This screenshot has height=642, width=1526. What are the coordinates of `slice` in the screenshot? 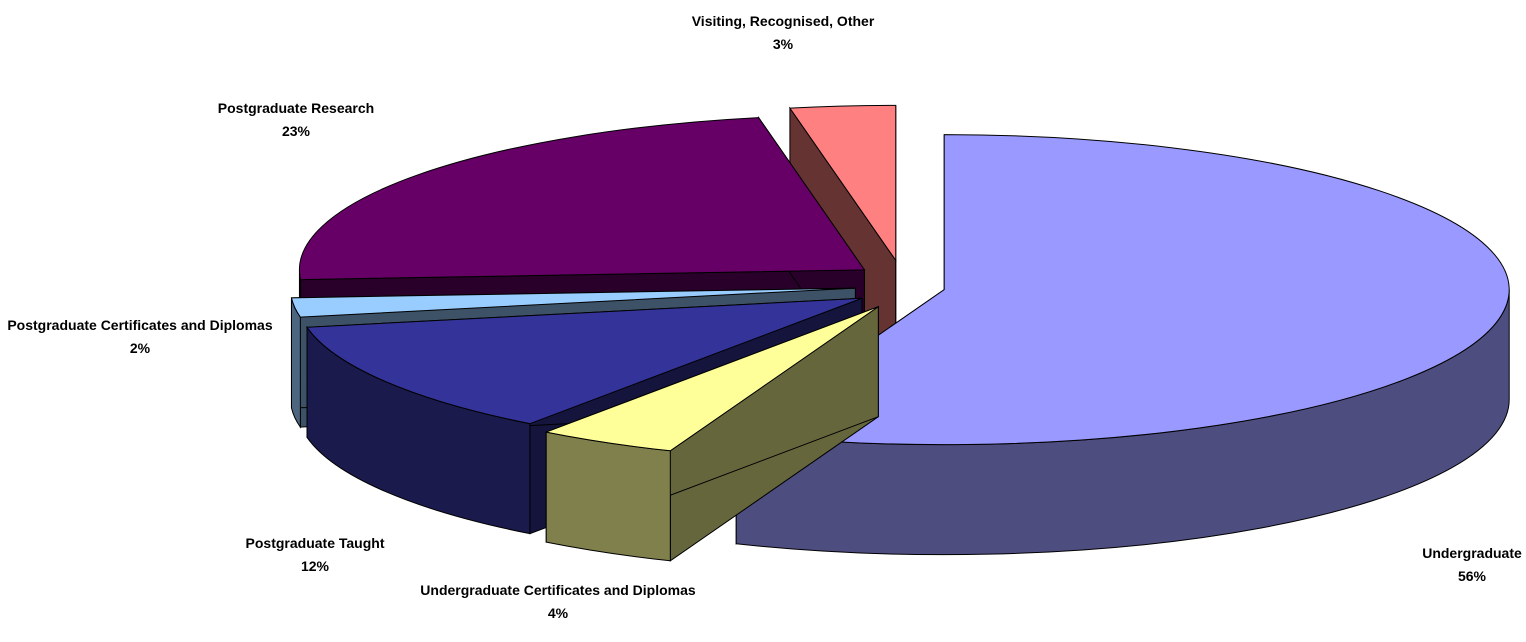 It's located at (711, 433).